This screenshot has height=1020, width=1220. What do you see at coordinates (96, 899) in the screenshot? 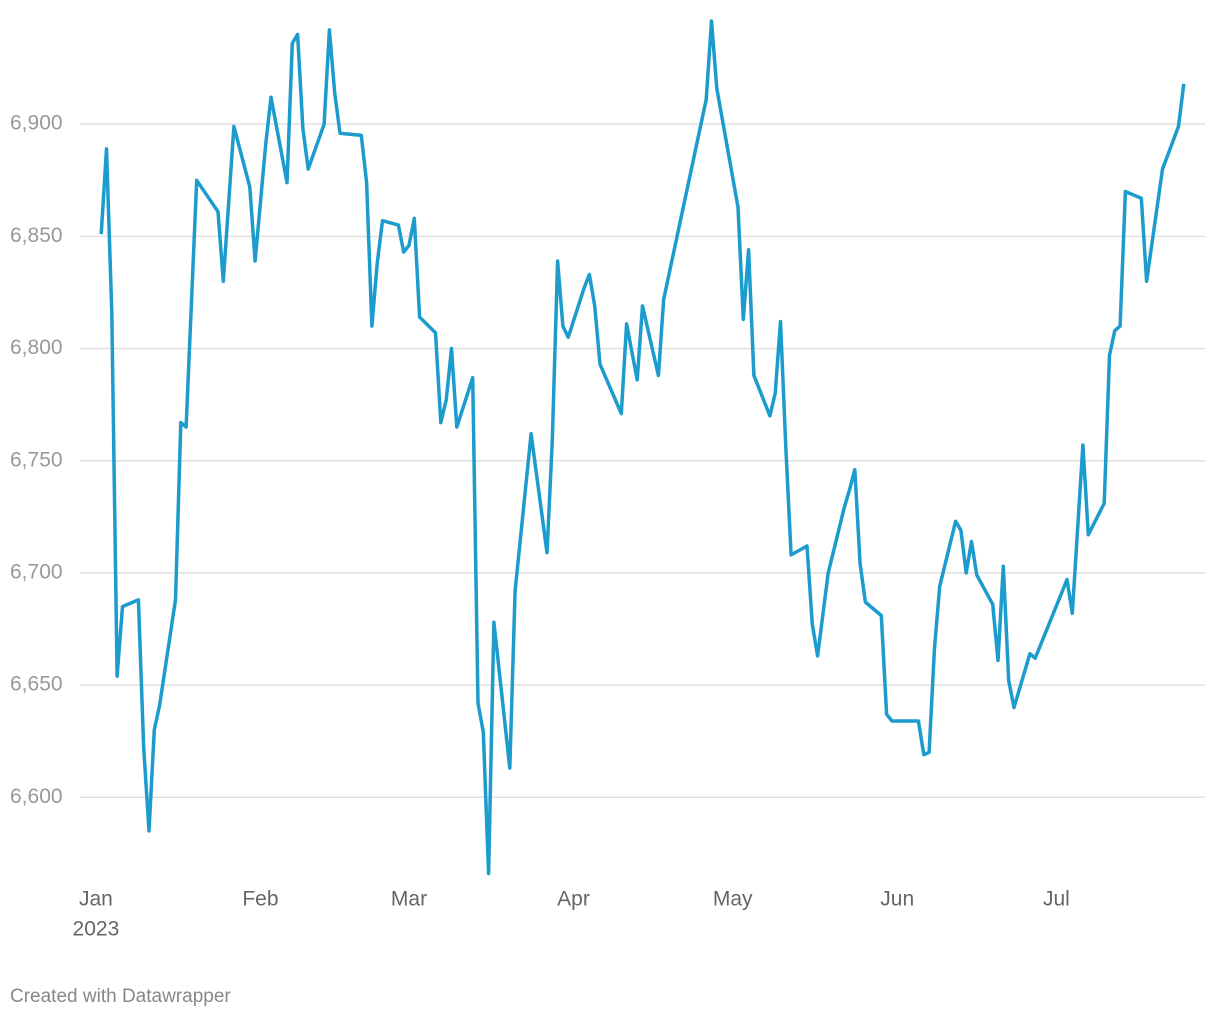
I see `x-tick-label: Jan` at bounding box center [96, 899].